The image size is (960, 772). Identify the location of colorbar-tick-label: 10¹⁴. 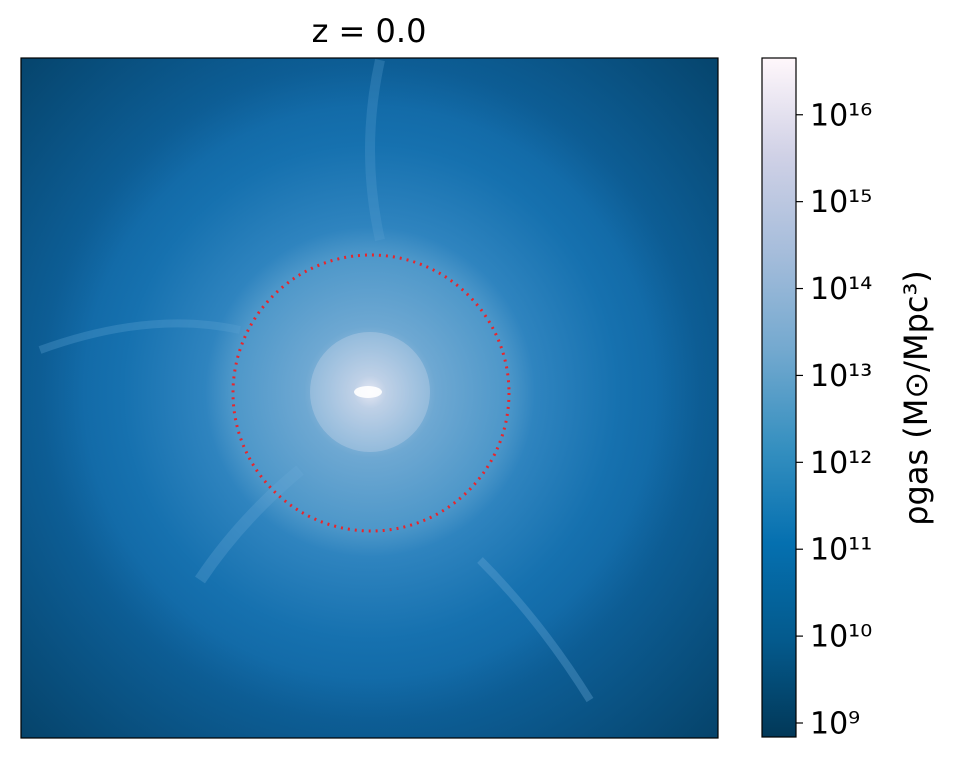
(841, 289).